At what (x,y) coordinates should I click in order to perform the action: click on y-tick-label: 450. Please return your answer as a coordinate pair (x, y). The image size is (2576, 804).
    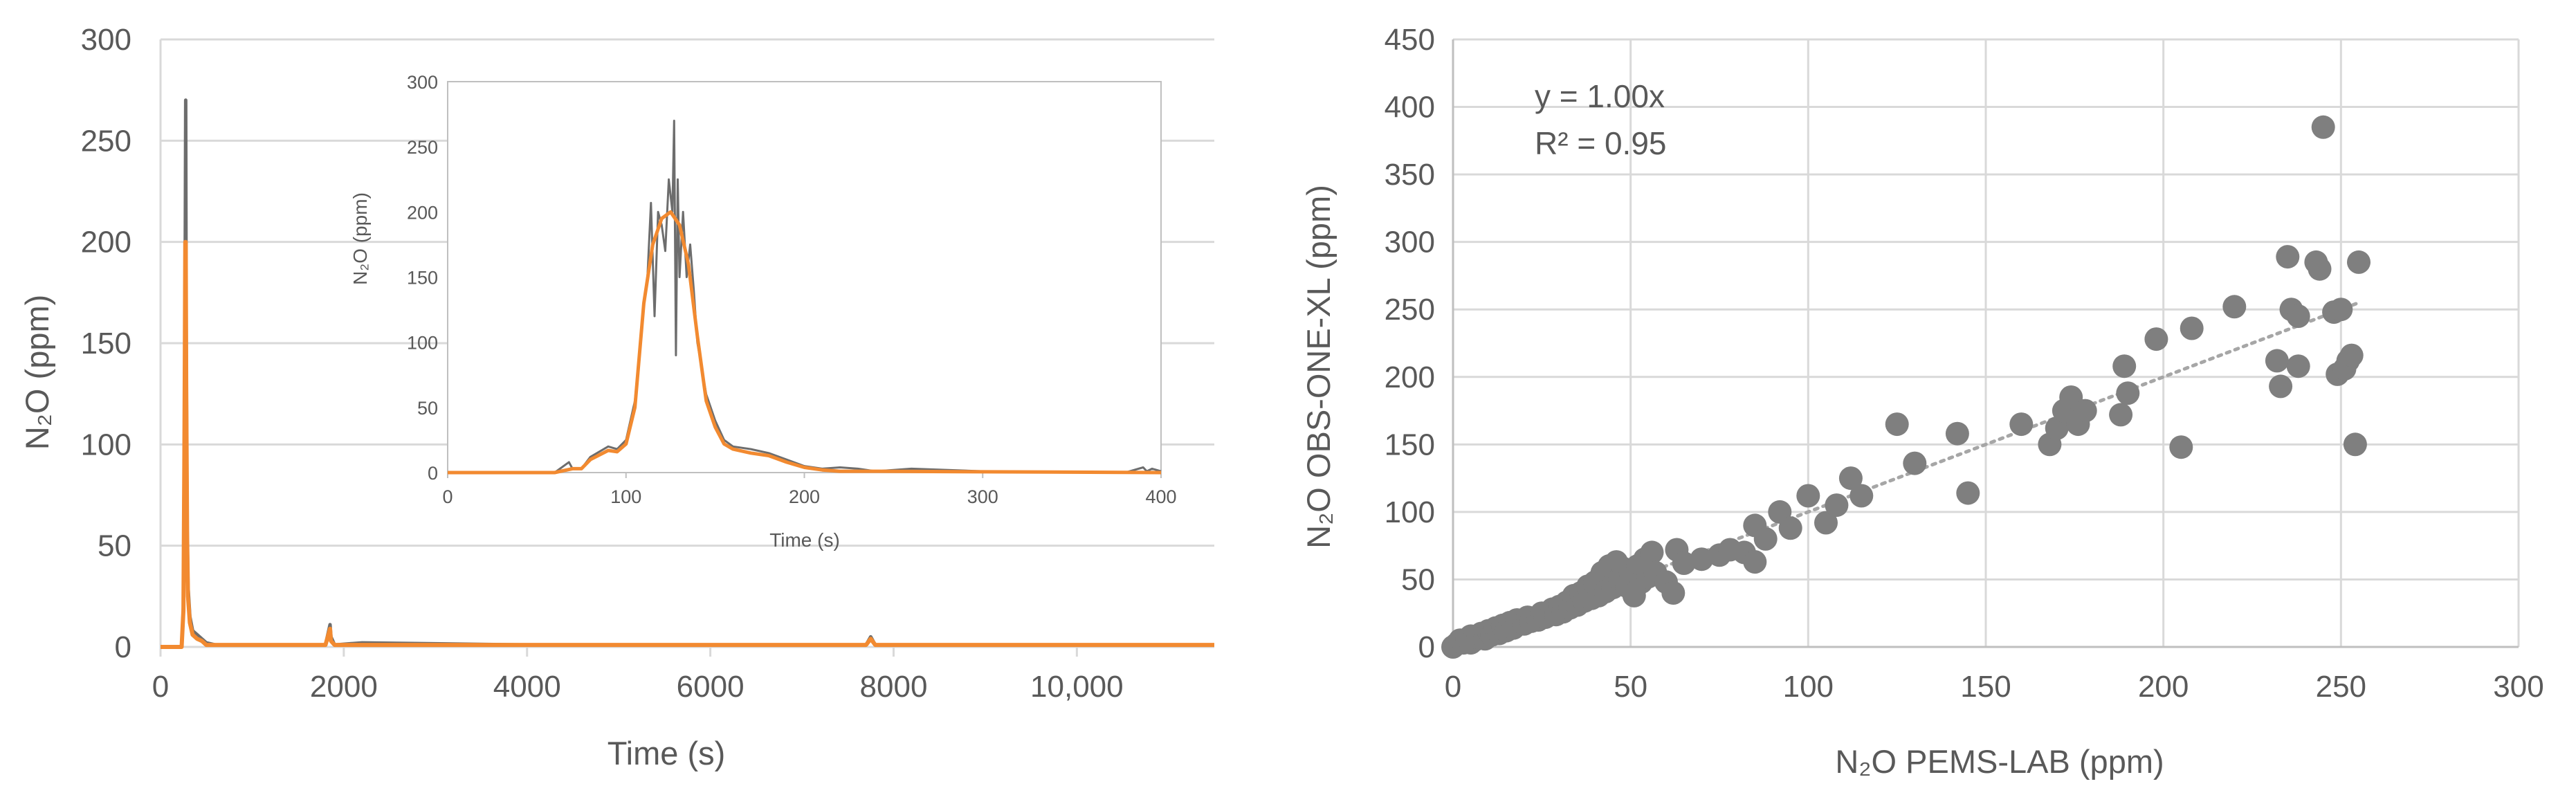
    Looking at the image, I should click on (1410, 40).